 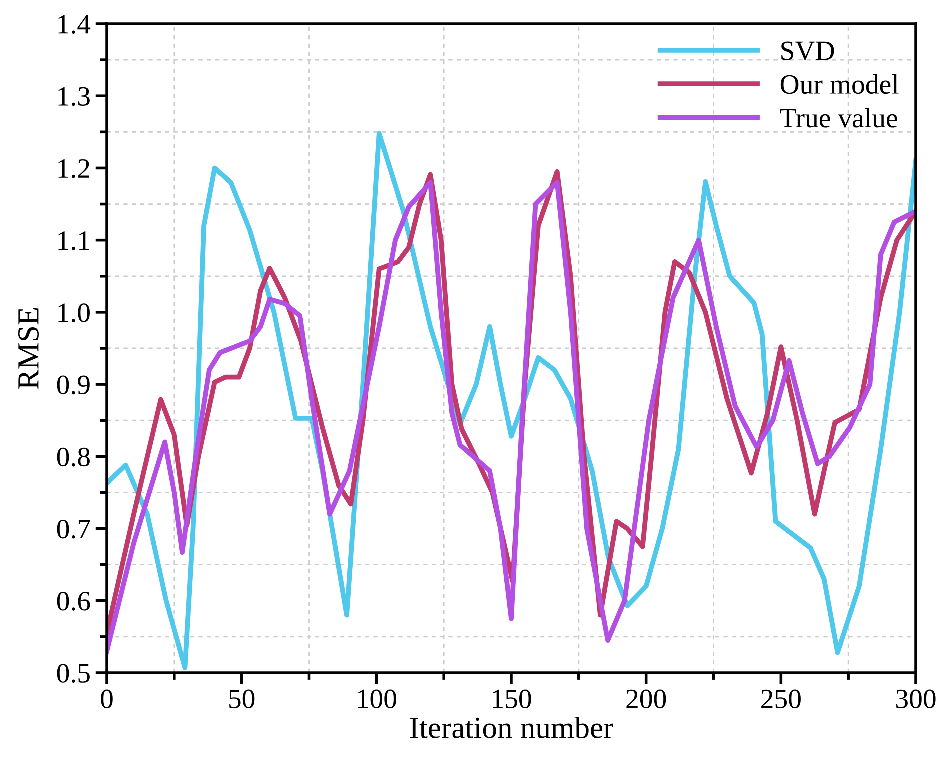 What do you see at coordinates (74, 241) in the screenshot?
I see `y-tick-label: 1.1` at bounding box center [74, 241].